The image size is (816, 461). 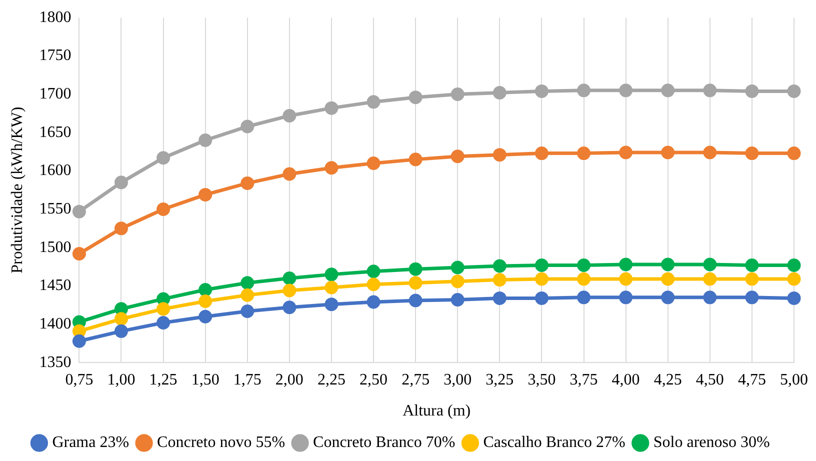 What do you see at coordinates (542, 379) in the screenshot?
I see `x-tick-label: 3,50` at bounding box center [542, 379].